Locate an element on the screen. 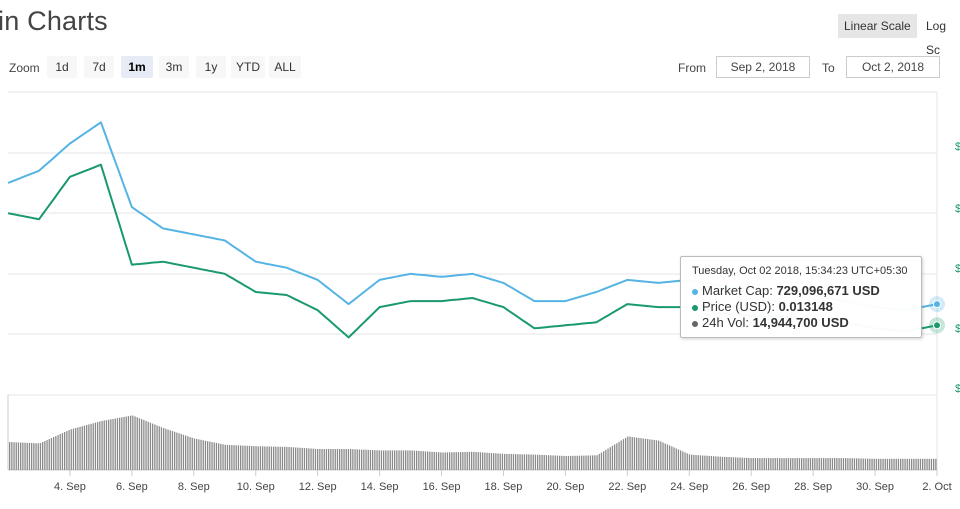  tooltip-volume-value: 14,944,700 USD is located at coordinates (800, 322).